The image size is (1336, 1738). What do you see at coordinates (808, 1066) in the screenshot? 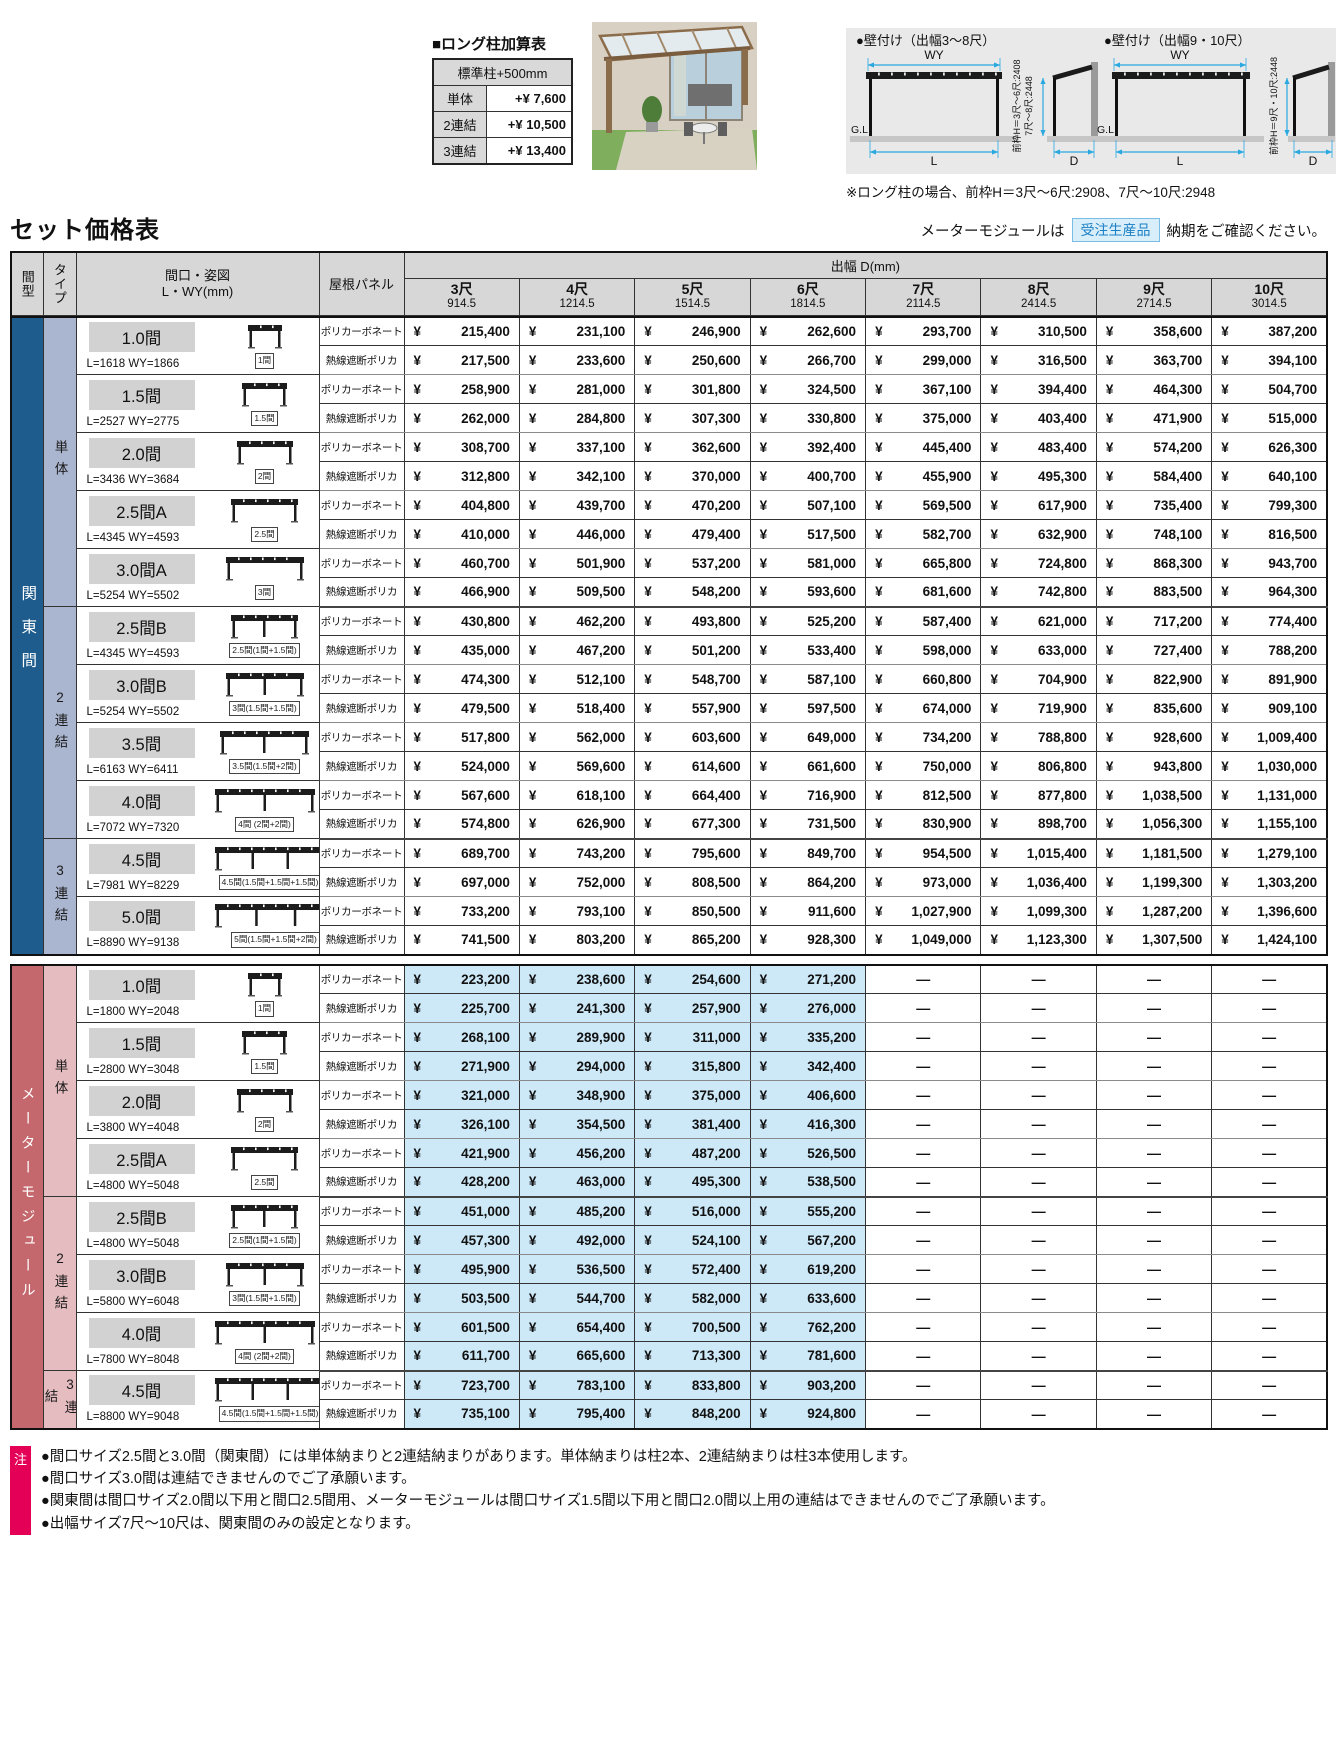
I see `price-cell: ¥342,400` at bounding box center [808, 1066].